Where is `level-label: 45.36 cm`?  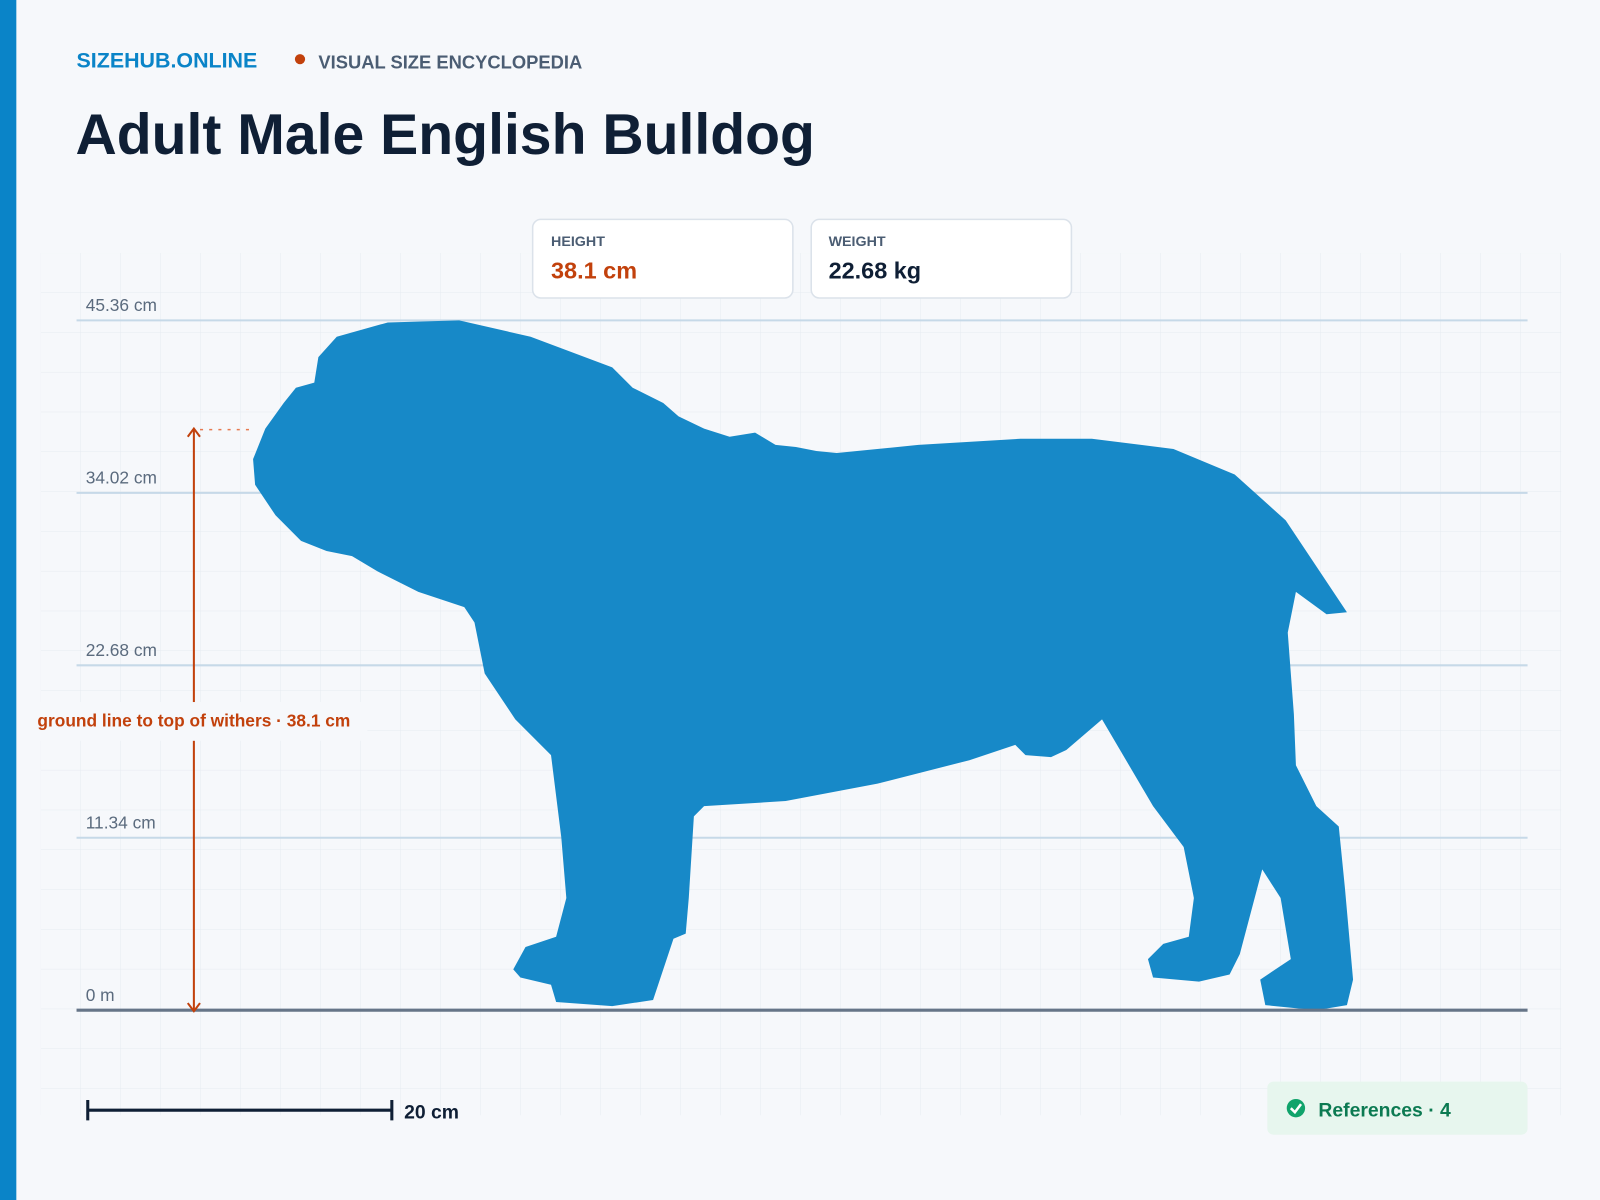
level-label: 45.36 cm is located at coordinates (121, 305).